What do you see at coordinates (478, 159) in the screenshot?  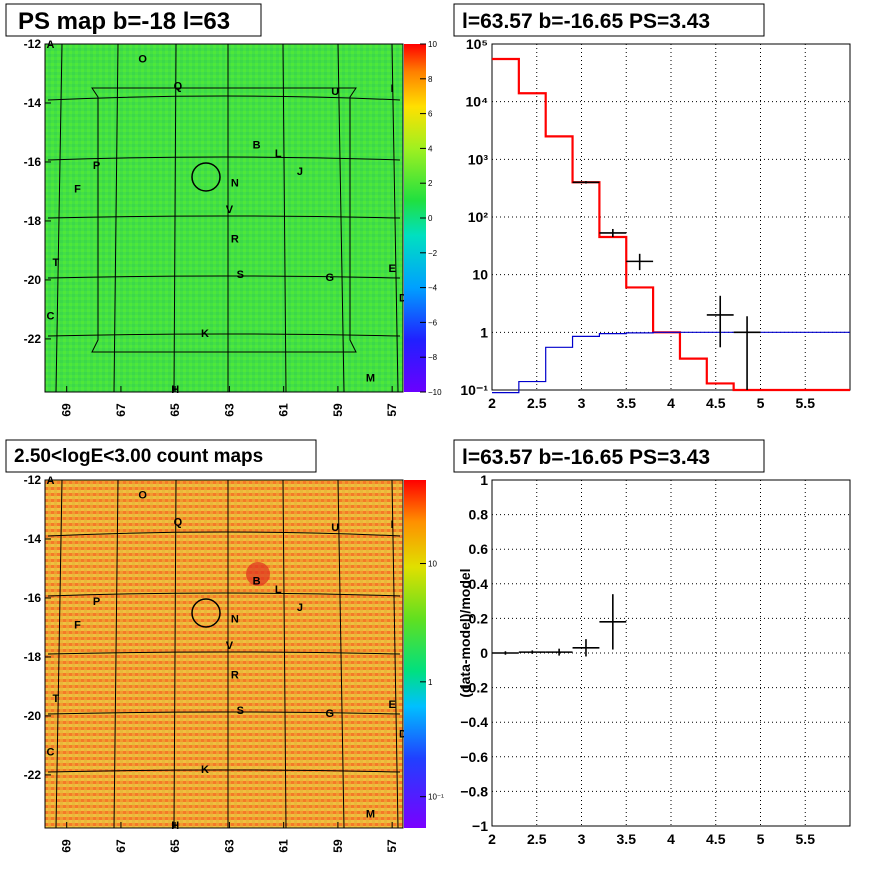 I see `spectrum-y-tick-label: 10³` at bounding box center [478, 159].